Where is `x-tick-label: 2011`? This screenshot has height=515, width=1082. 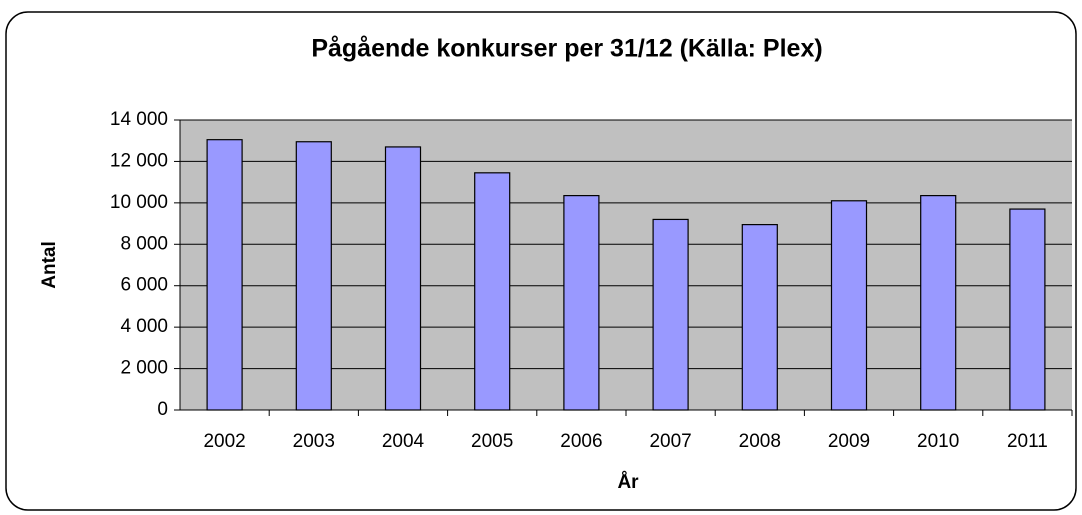 x-tick-label: 2011 is located at coordinates (1027, 441).